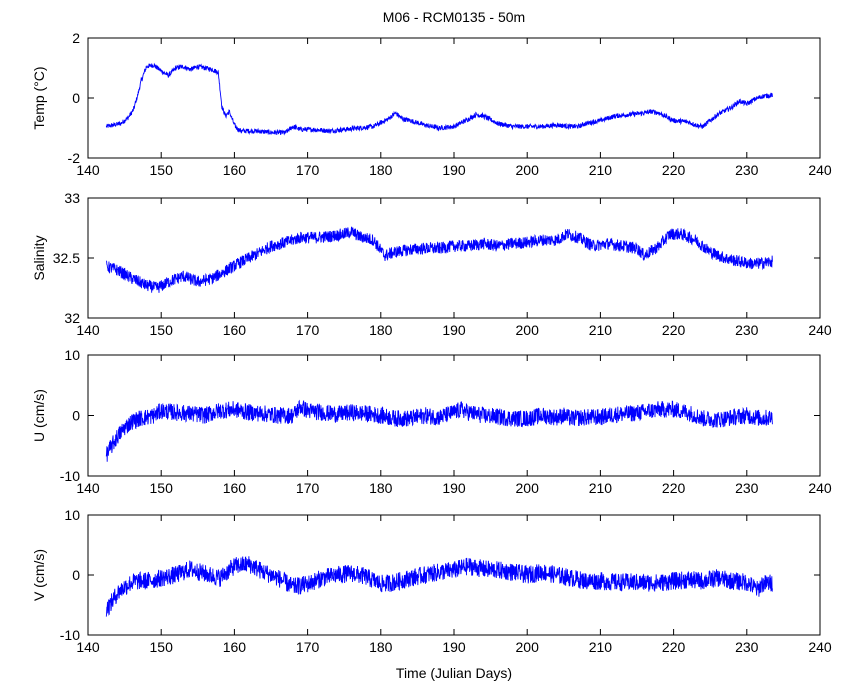 The width and height of the screenshot is (846, 686). What do you see at coordinates (72, 318) in the screenshot?
I see `y-tick-label: 32` at bounding box center [72, 318].